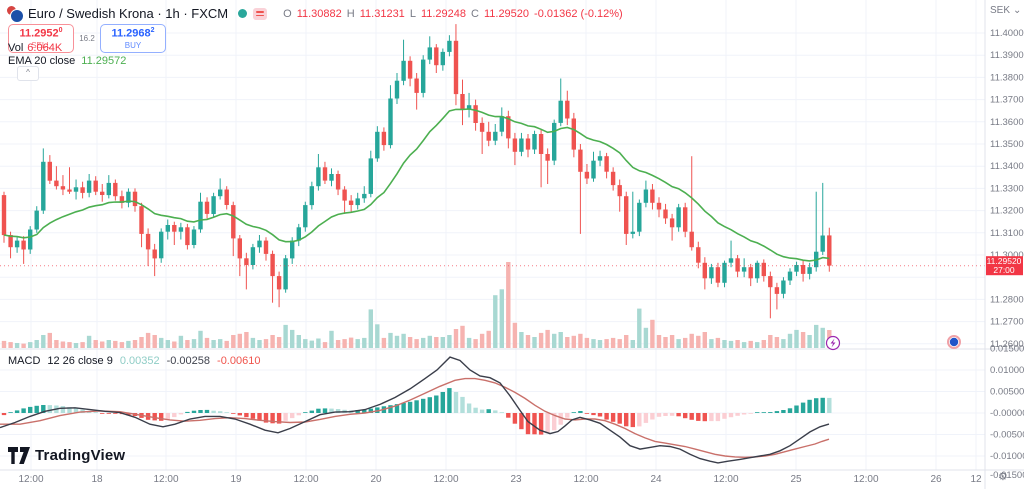 The width and height of the screenshot is (1024, 489). What do you see at coordinates (1007, 299) in the screenshot?
I see `svg-text: 11.28000` at bounding box center [1007, 299].